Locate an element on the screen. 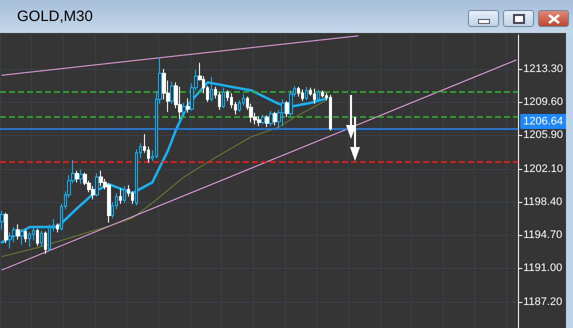 This screenshot has height=328, width=573. y-tick-label: 1205.90 is located at coordinates (543, 135).